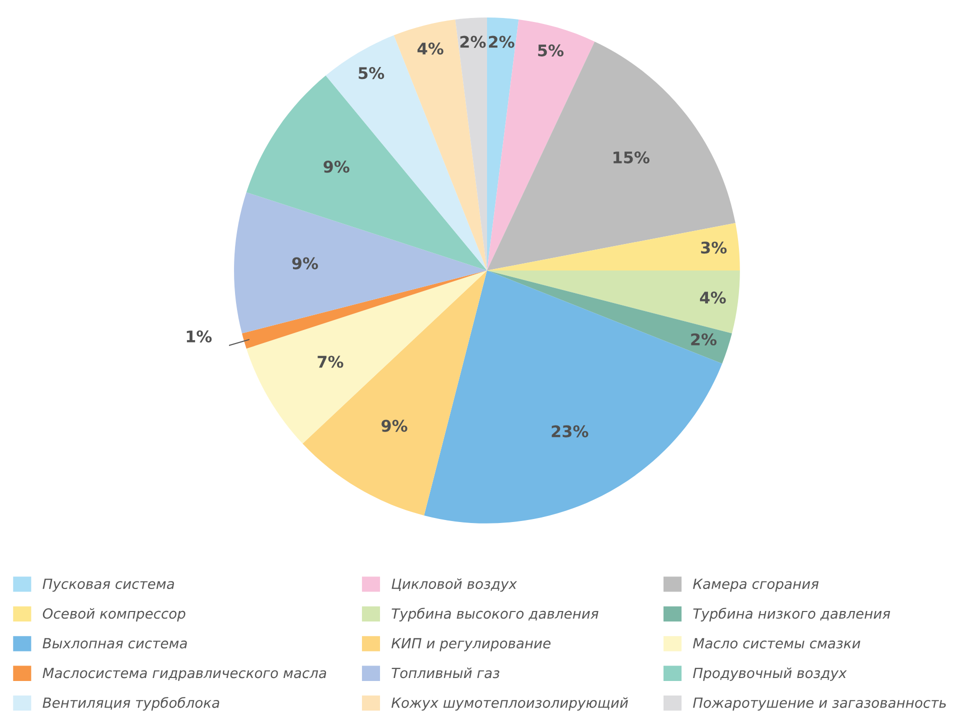 Image resolution: width=960 pixels, height=719 pixels. What do you see at coordinates (446, 673) in the screenshot?
I see `legend-label: Топливный газ` at bounding box center [446, 673].